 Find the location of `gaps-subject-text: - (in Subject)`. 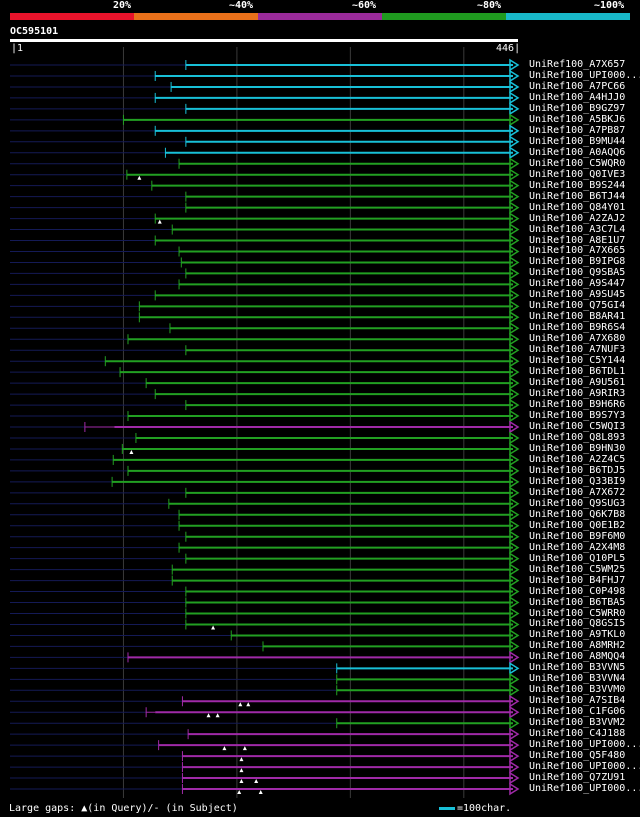

gaps-subject-text: - (in Subject) is located at coordinates (195, 808).